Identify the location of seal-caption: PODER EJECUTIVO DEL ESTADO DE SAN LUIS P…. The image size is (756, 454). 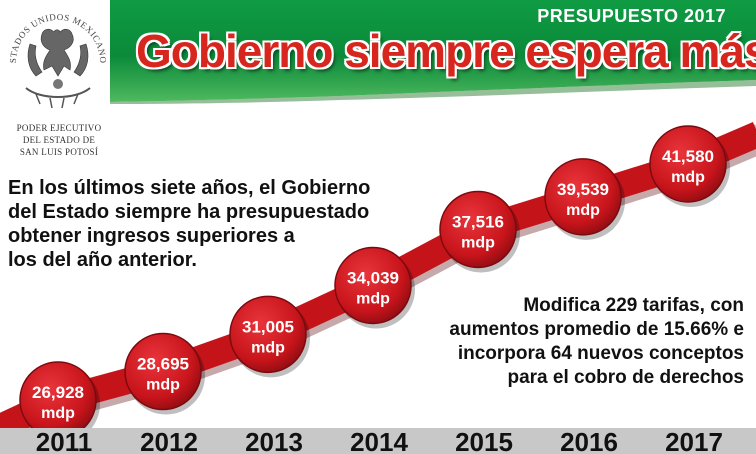
(59, 140).